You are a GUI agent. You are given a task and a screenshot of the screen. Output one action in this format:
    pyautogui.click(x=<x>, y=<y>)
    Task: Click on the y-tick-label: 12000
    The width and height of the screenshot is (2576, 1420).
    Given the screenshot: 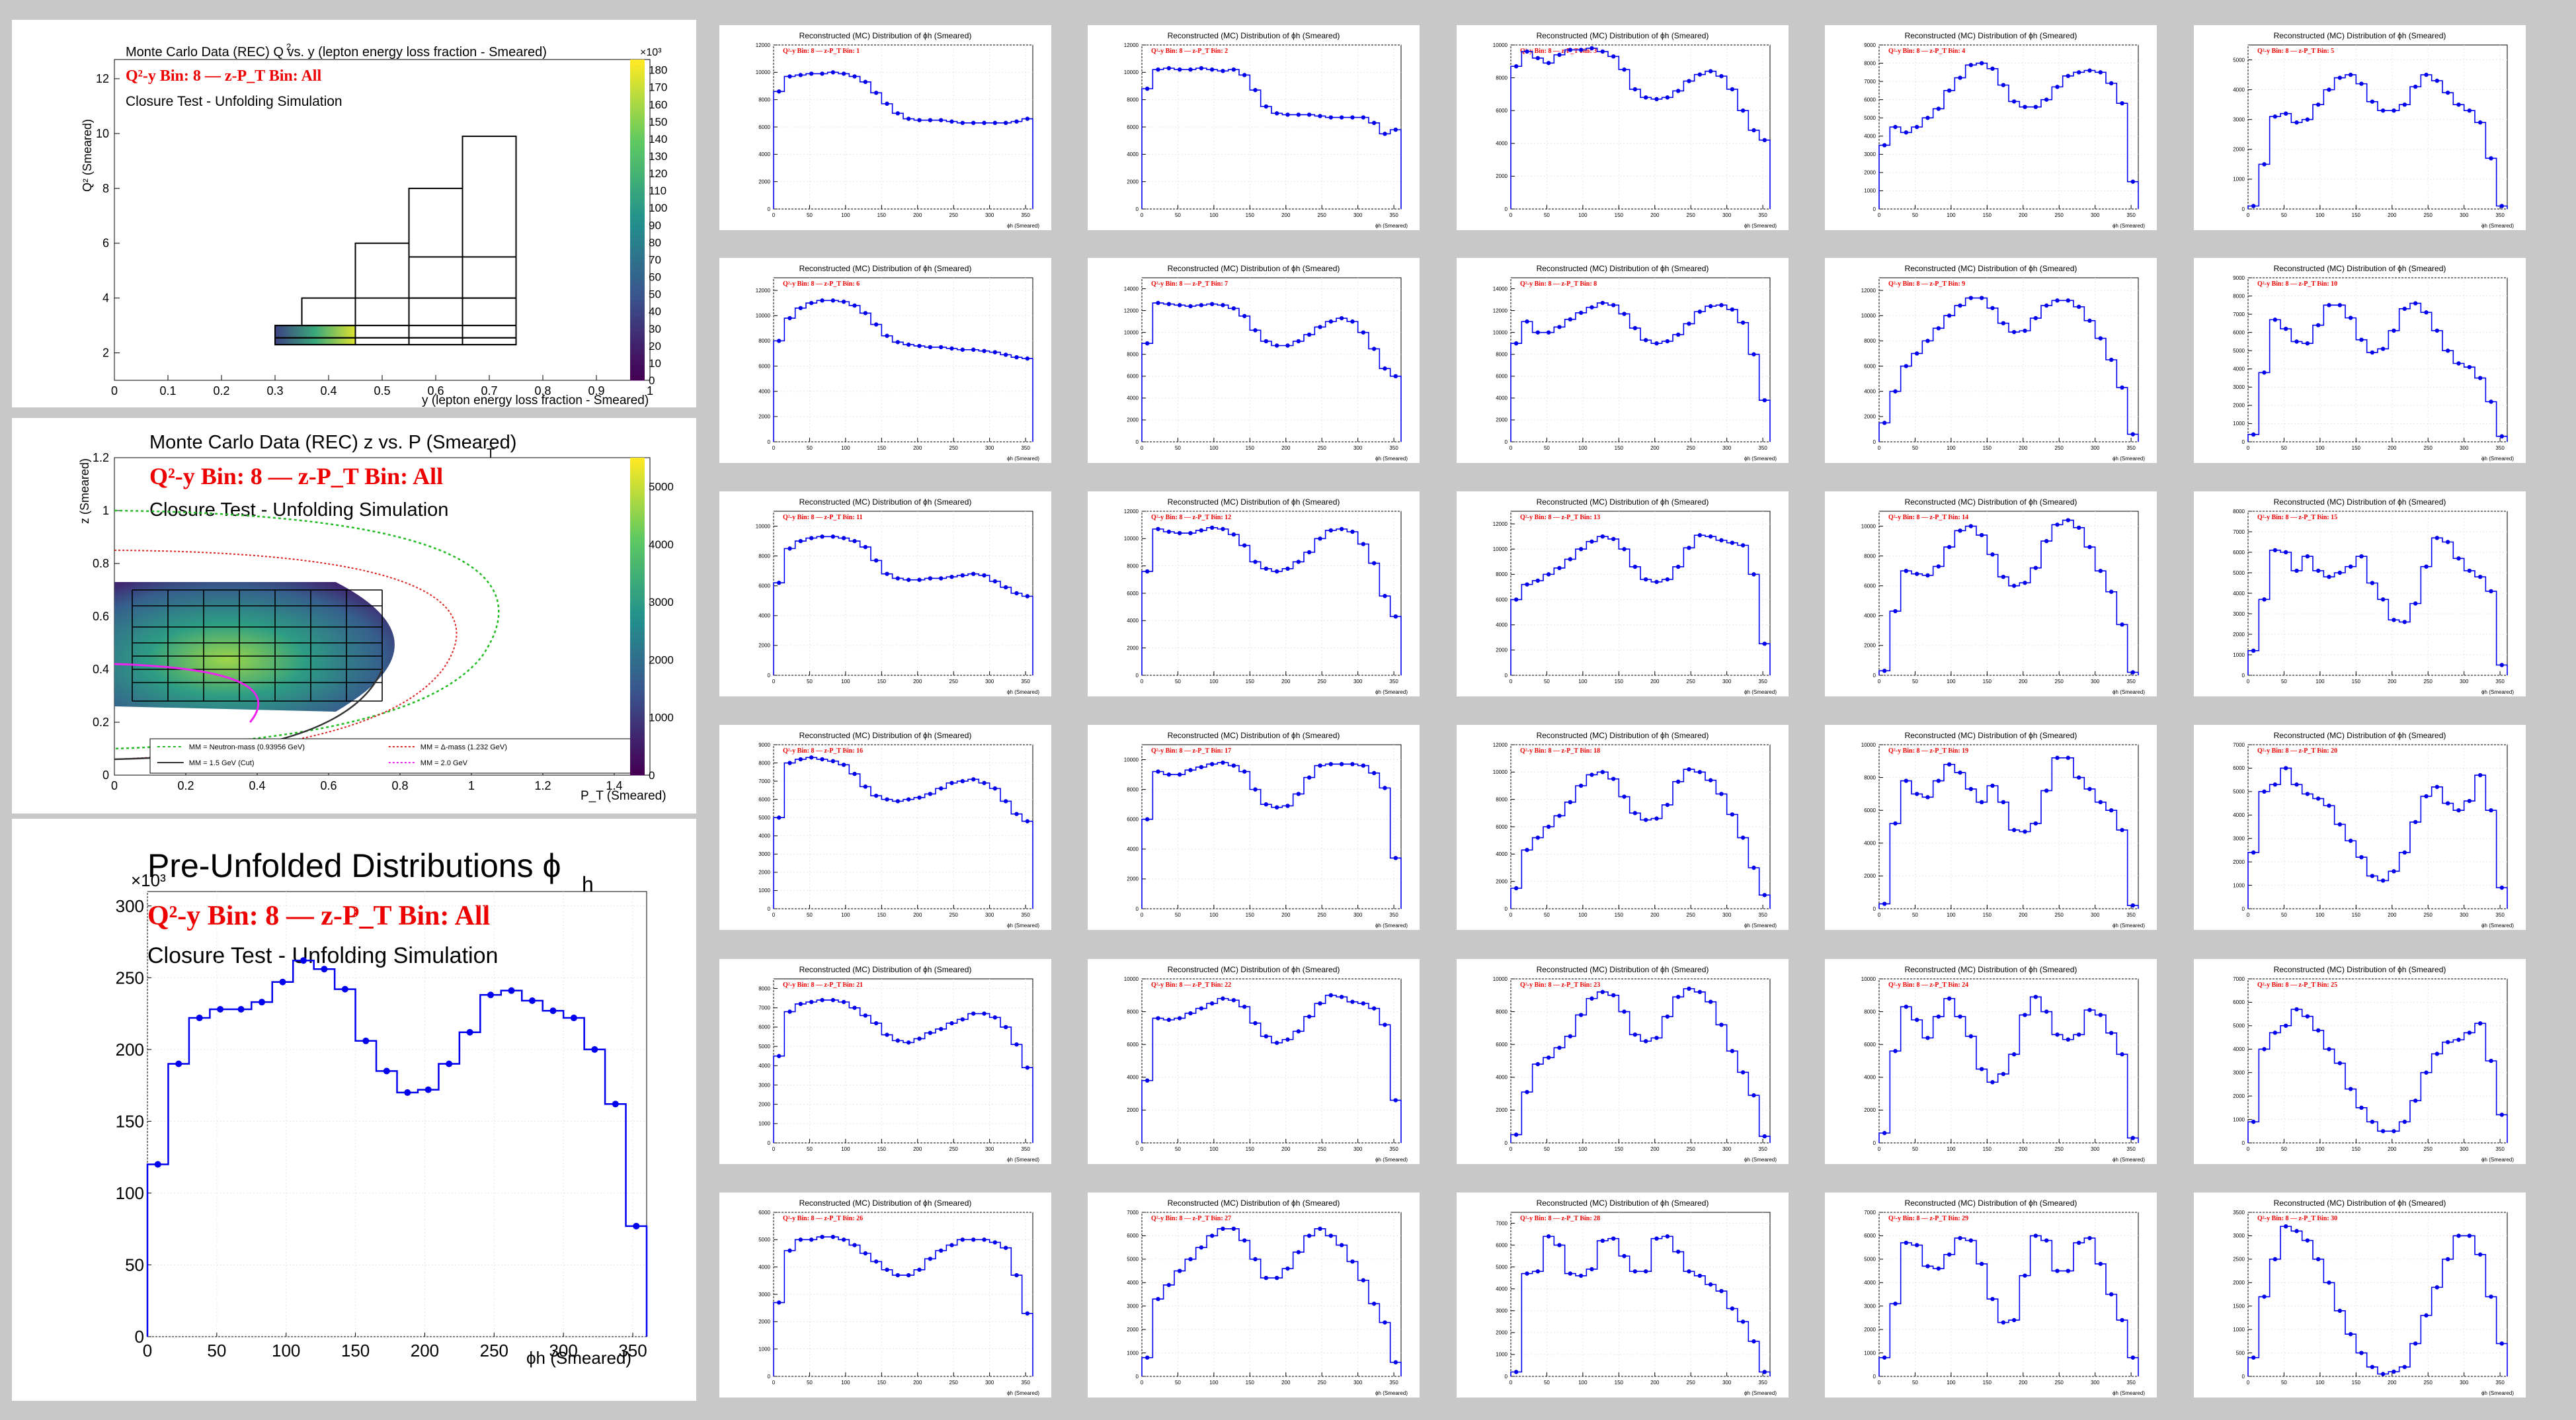 What is the action you would take?
    pyautogui.click(x=1501, y=745)
    